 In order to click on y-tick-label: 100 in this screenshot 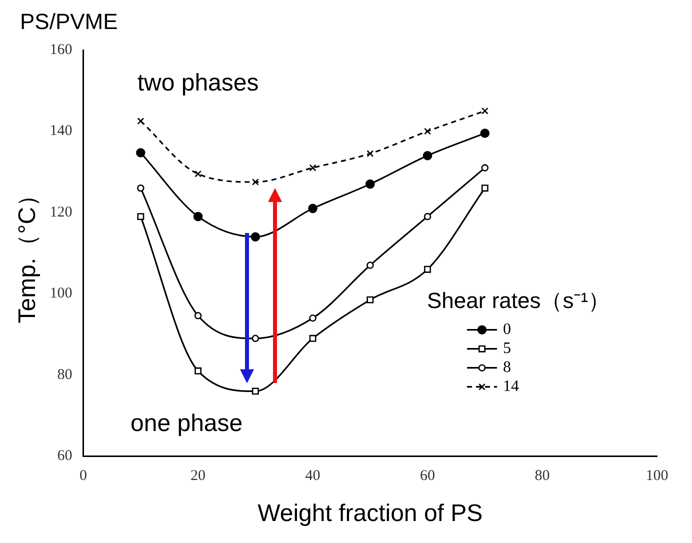, I will do `click(61, 294)`.